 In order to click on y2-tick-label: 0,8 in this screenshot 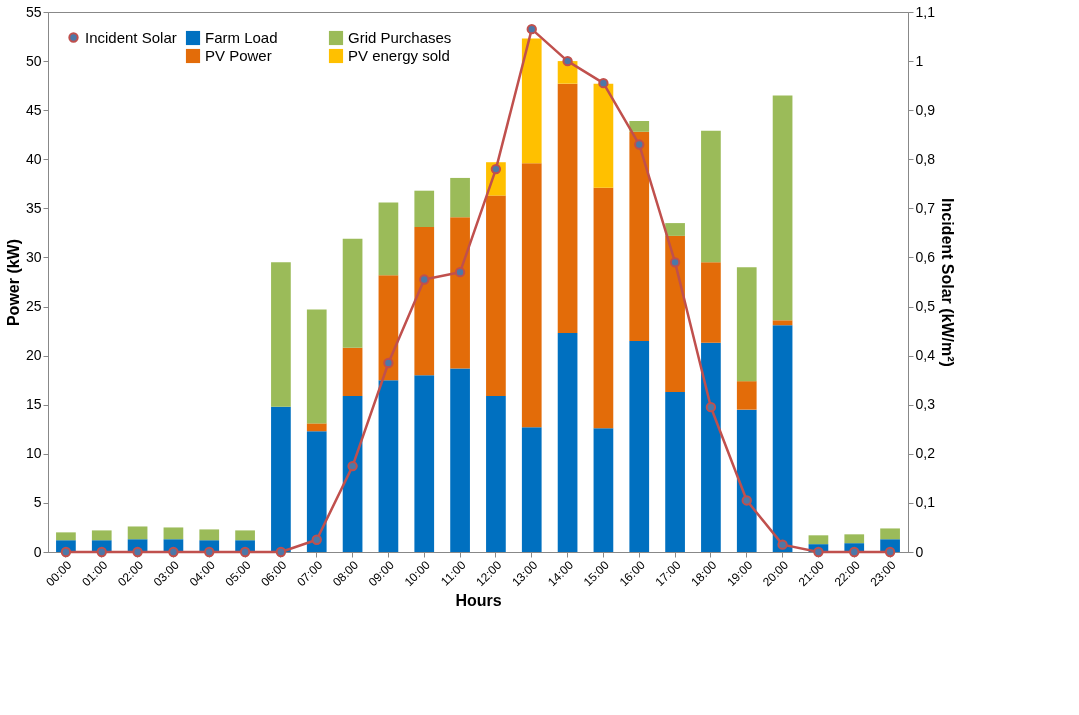, I will do `click(925, 158)`.